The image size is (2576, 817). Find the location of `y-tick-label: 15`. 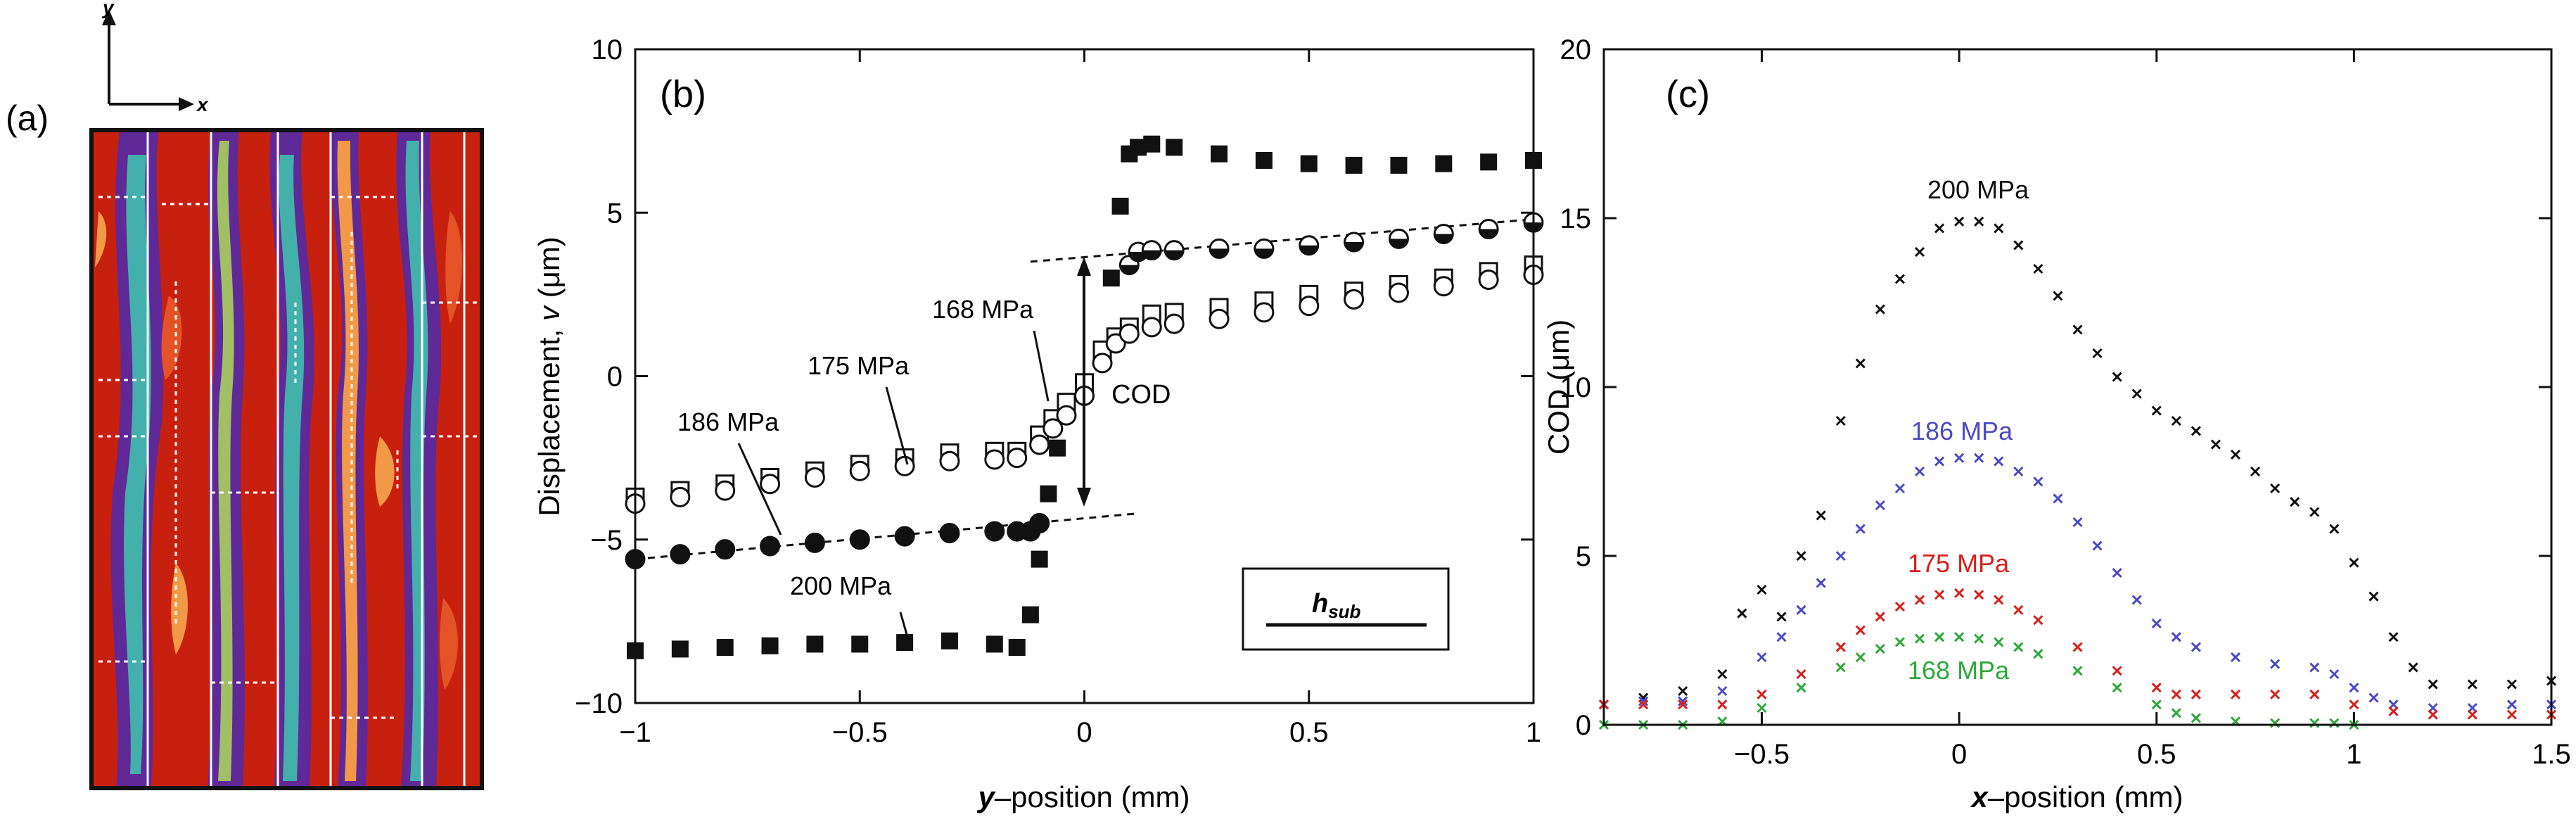

y-tick-label: 15 is located at coordinates (1576, 218).